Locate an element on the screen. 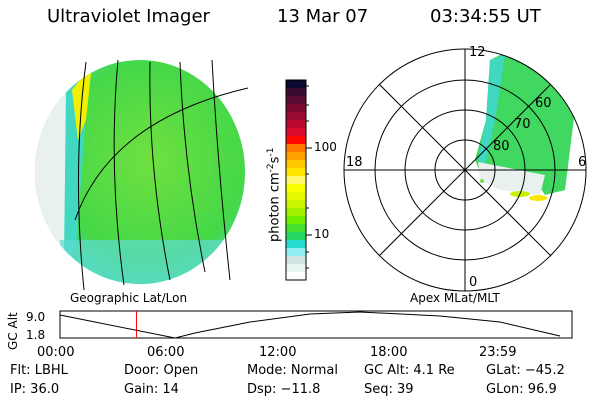 Image resolution: width=600 pixels, height=400 pixels. altitude-curve is located at coordinates (310, 325).